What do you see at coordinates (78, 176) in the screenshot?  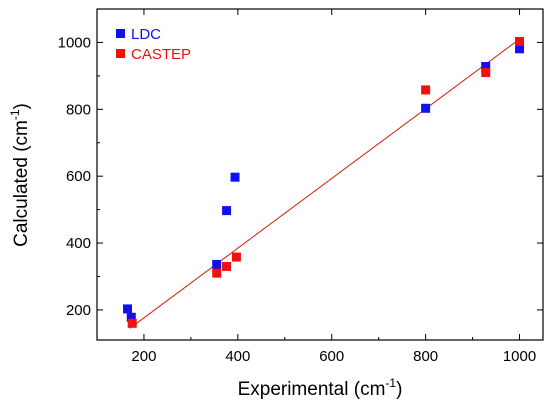 I see `y-tick-label: 600` at bounding box center [78, 176].